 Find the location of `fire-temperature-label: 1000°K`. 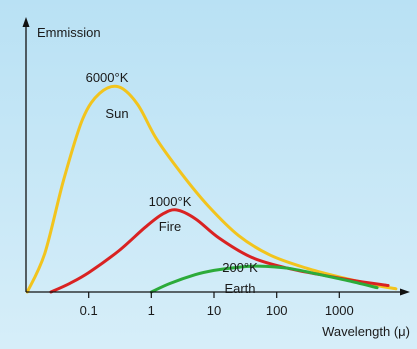

fire-temperature-label: 1000°K is located at coordinates (170, 201).